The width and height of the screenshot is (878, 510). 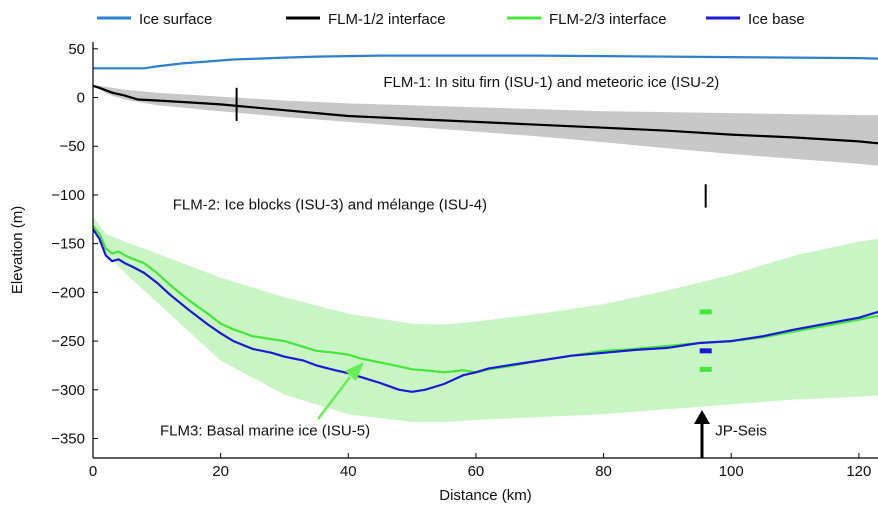 I want to click on legend-label-flm-1-2-interface: FLM-1/2 interface, so click(x=387, y=19).